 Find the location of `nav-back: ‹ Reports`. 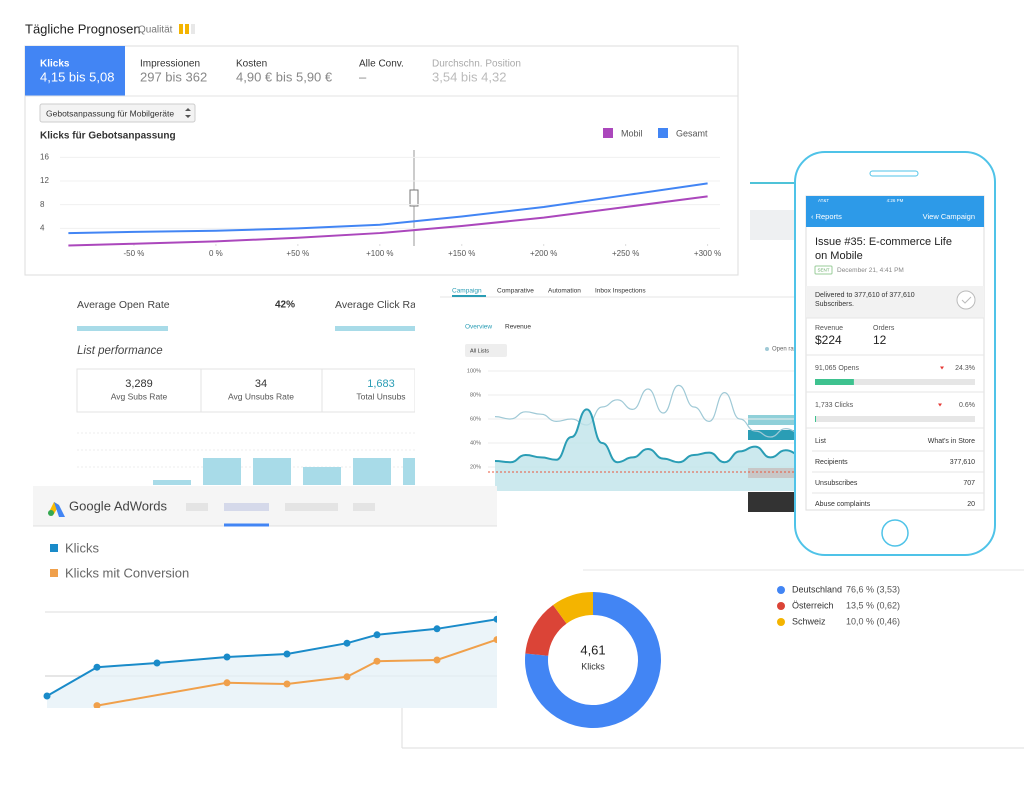

nav-back: ‹ Reports is located at coordinates (826, 216).